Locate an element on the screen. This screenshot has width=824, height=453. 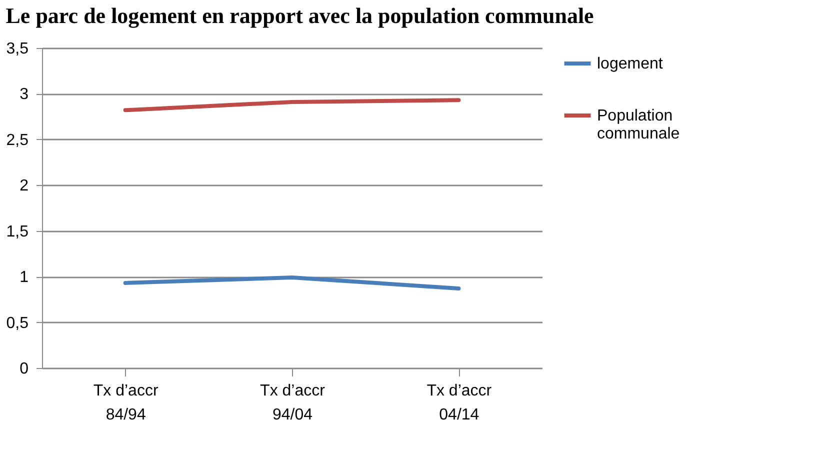
y-tick-label: 1,5 is located at coordinates (17, 231).